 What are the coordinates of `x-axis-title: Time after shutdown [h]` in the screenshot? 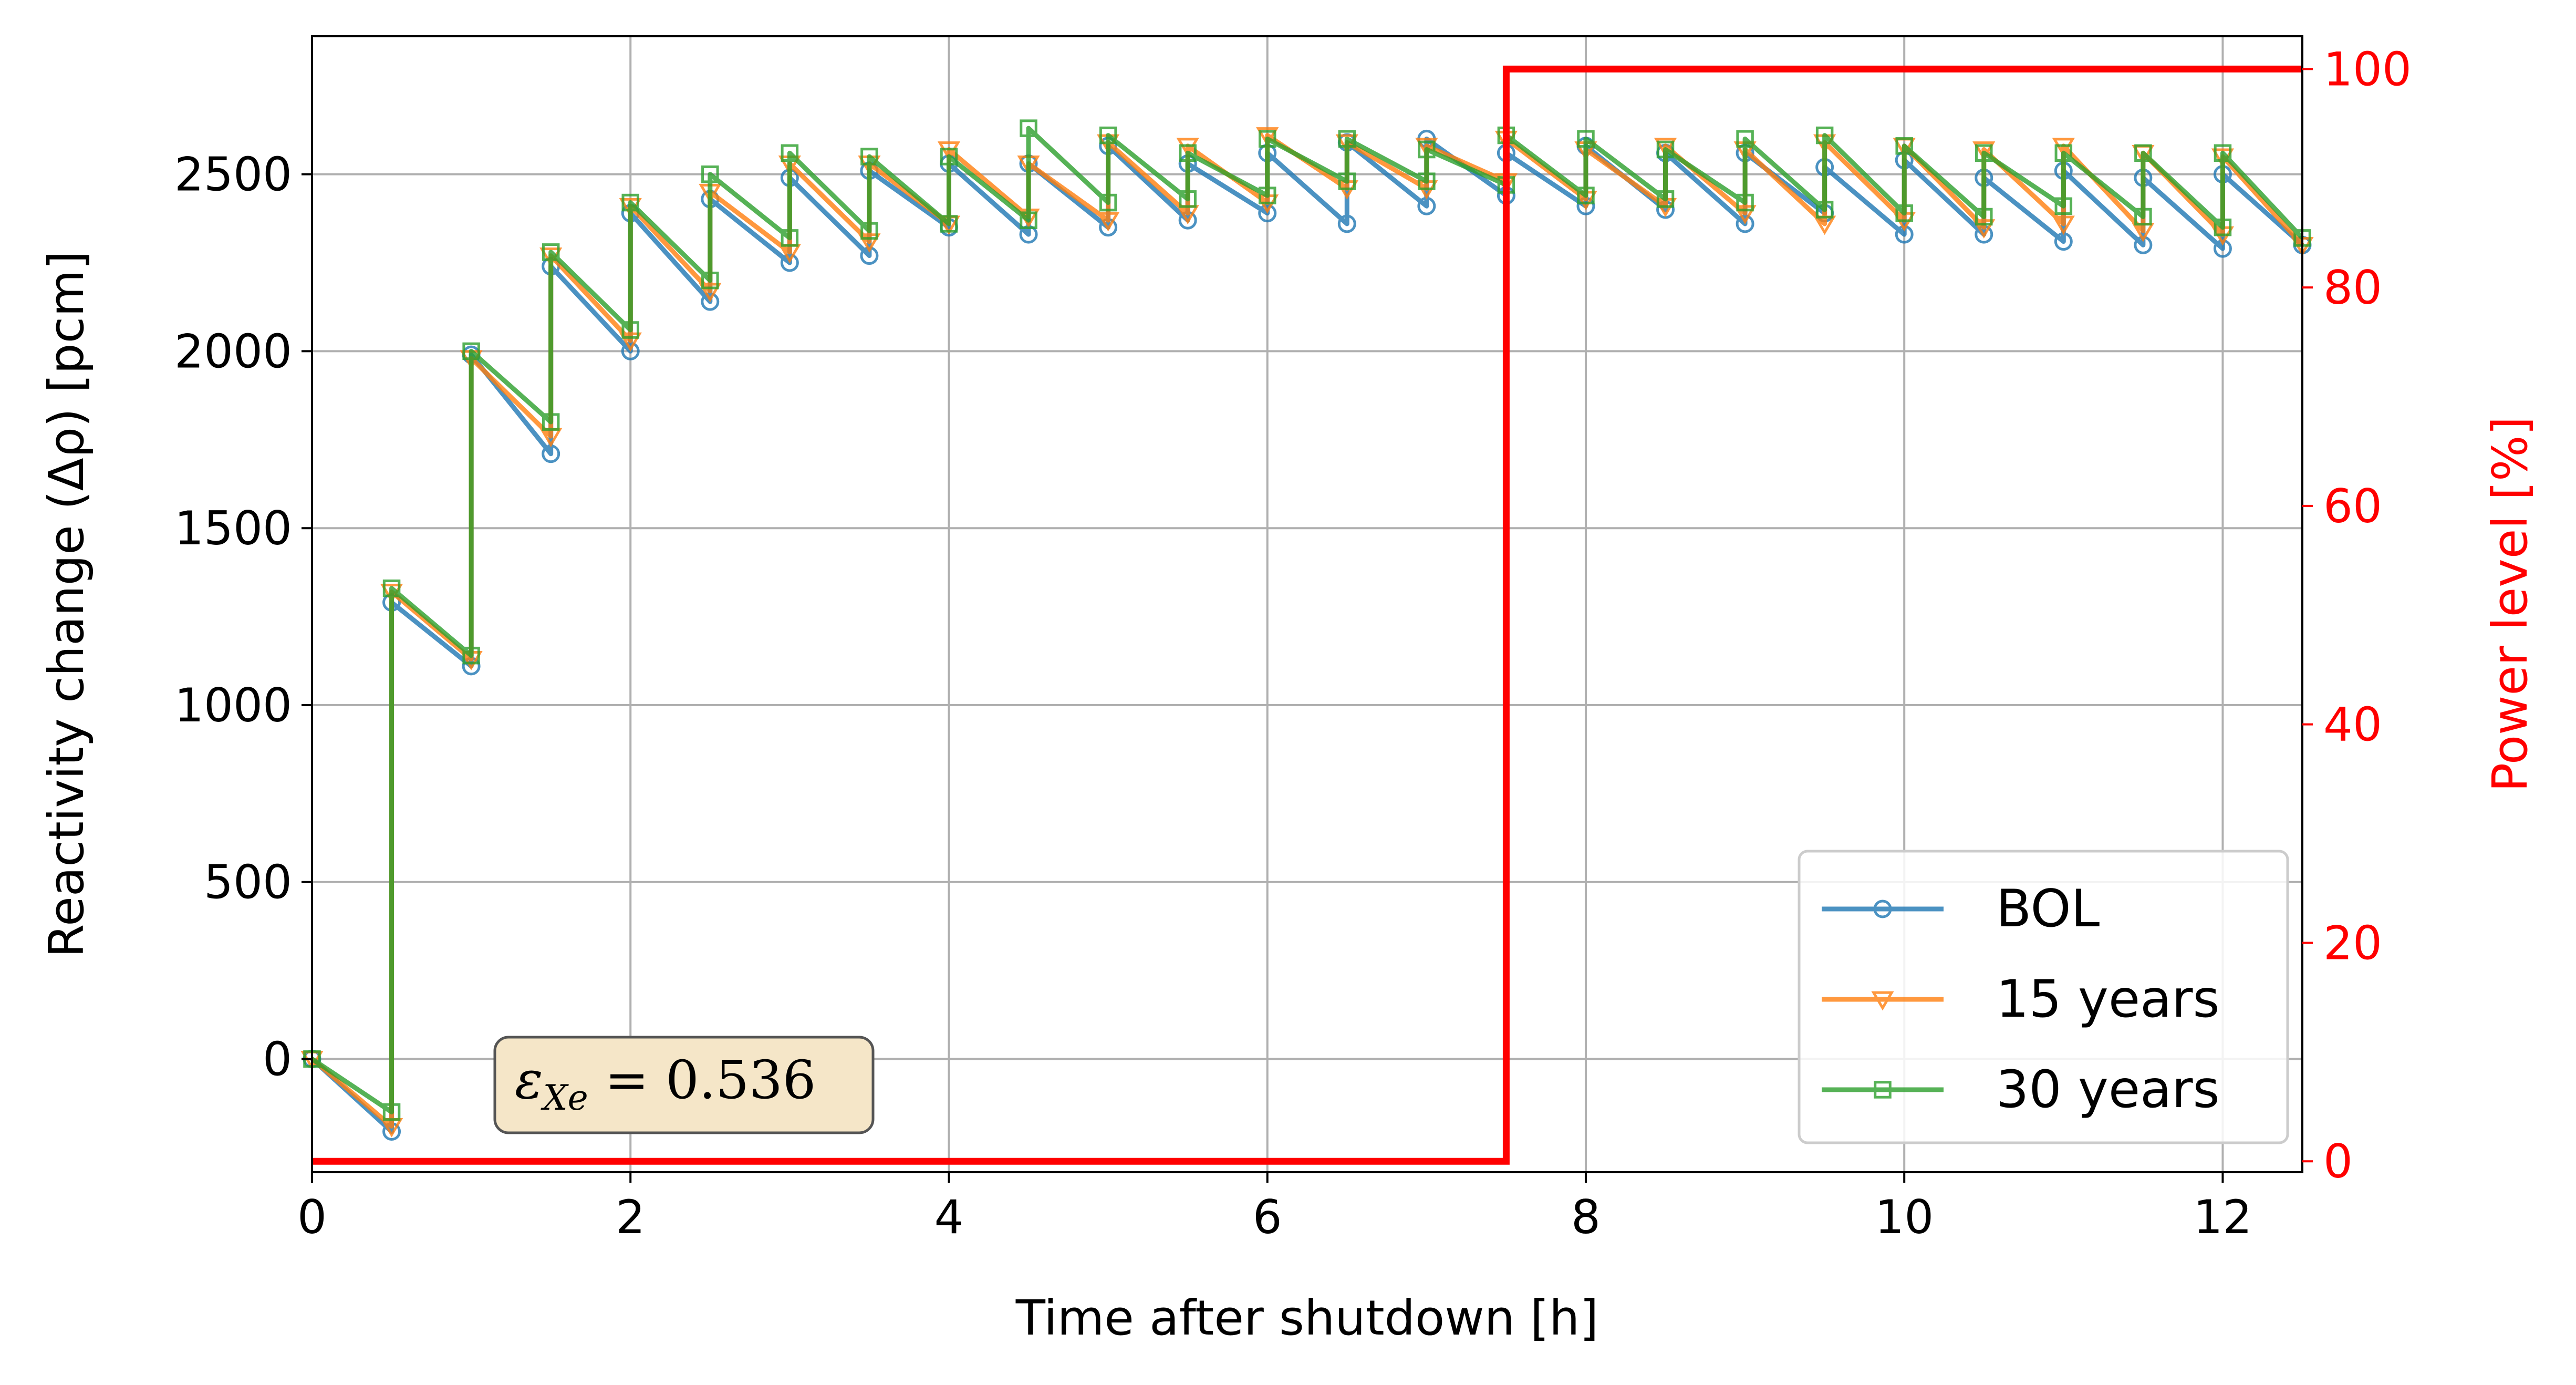 It's located at (1306, 1318).